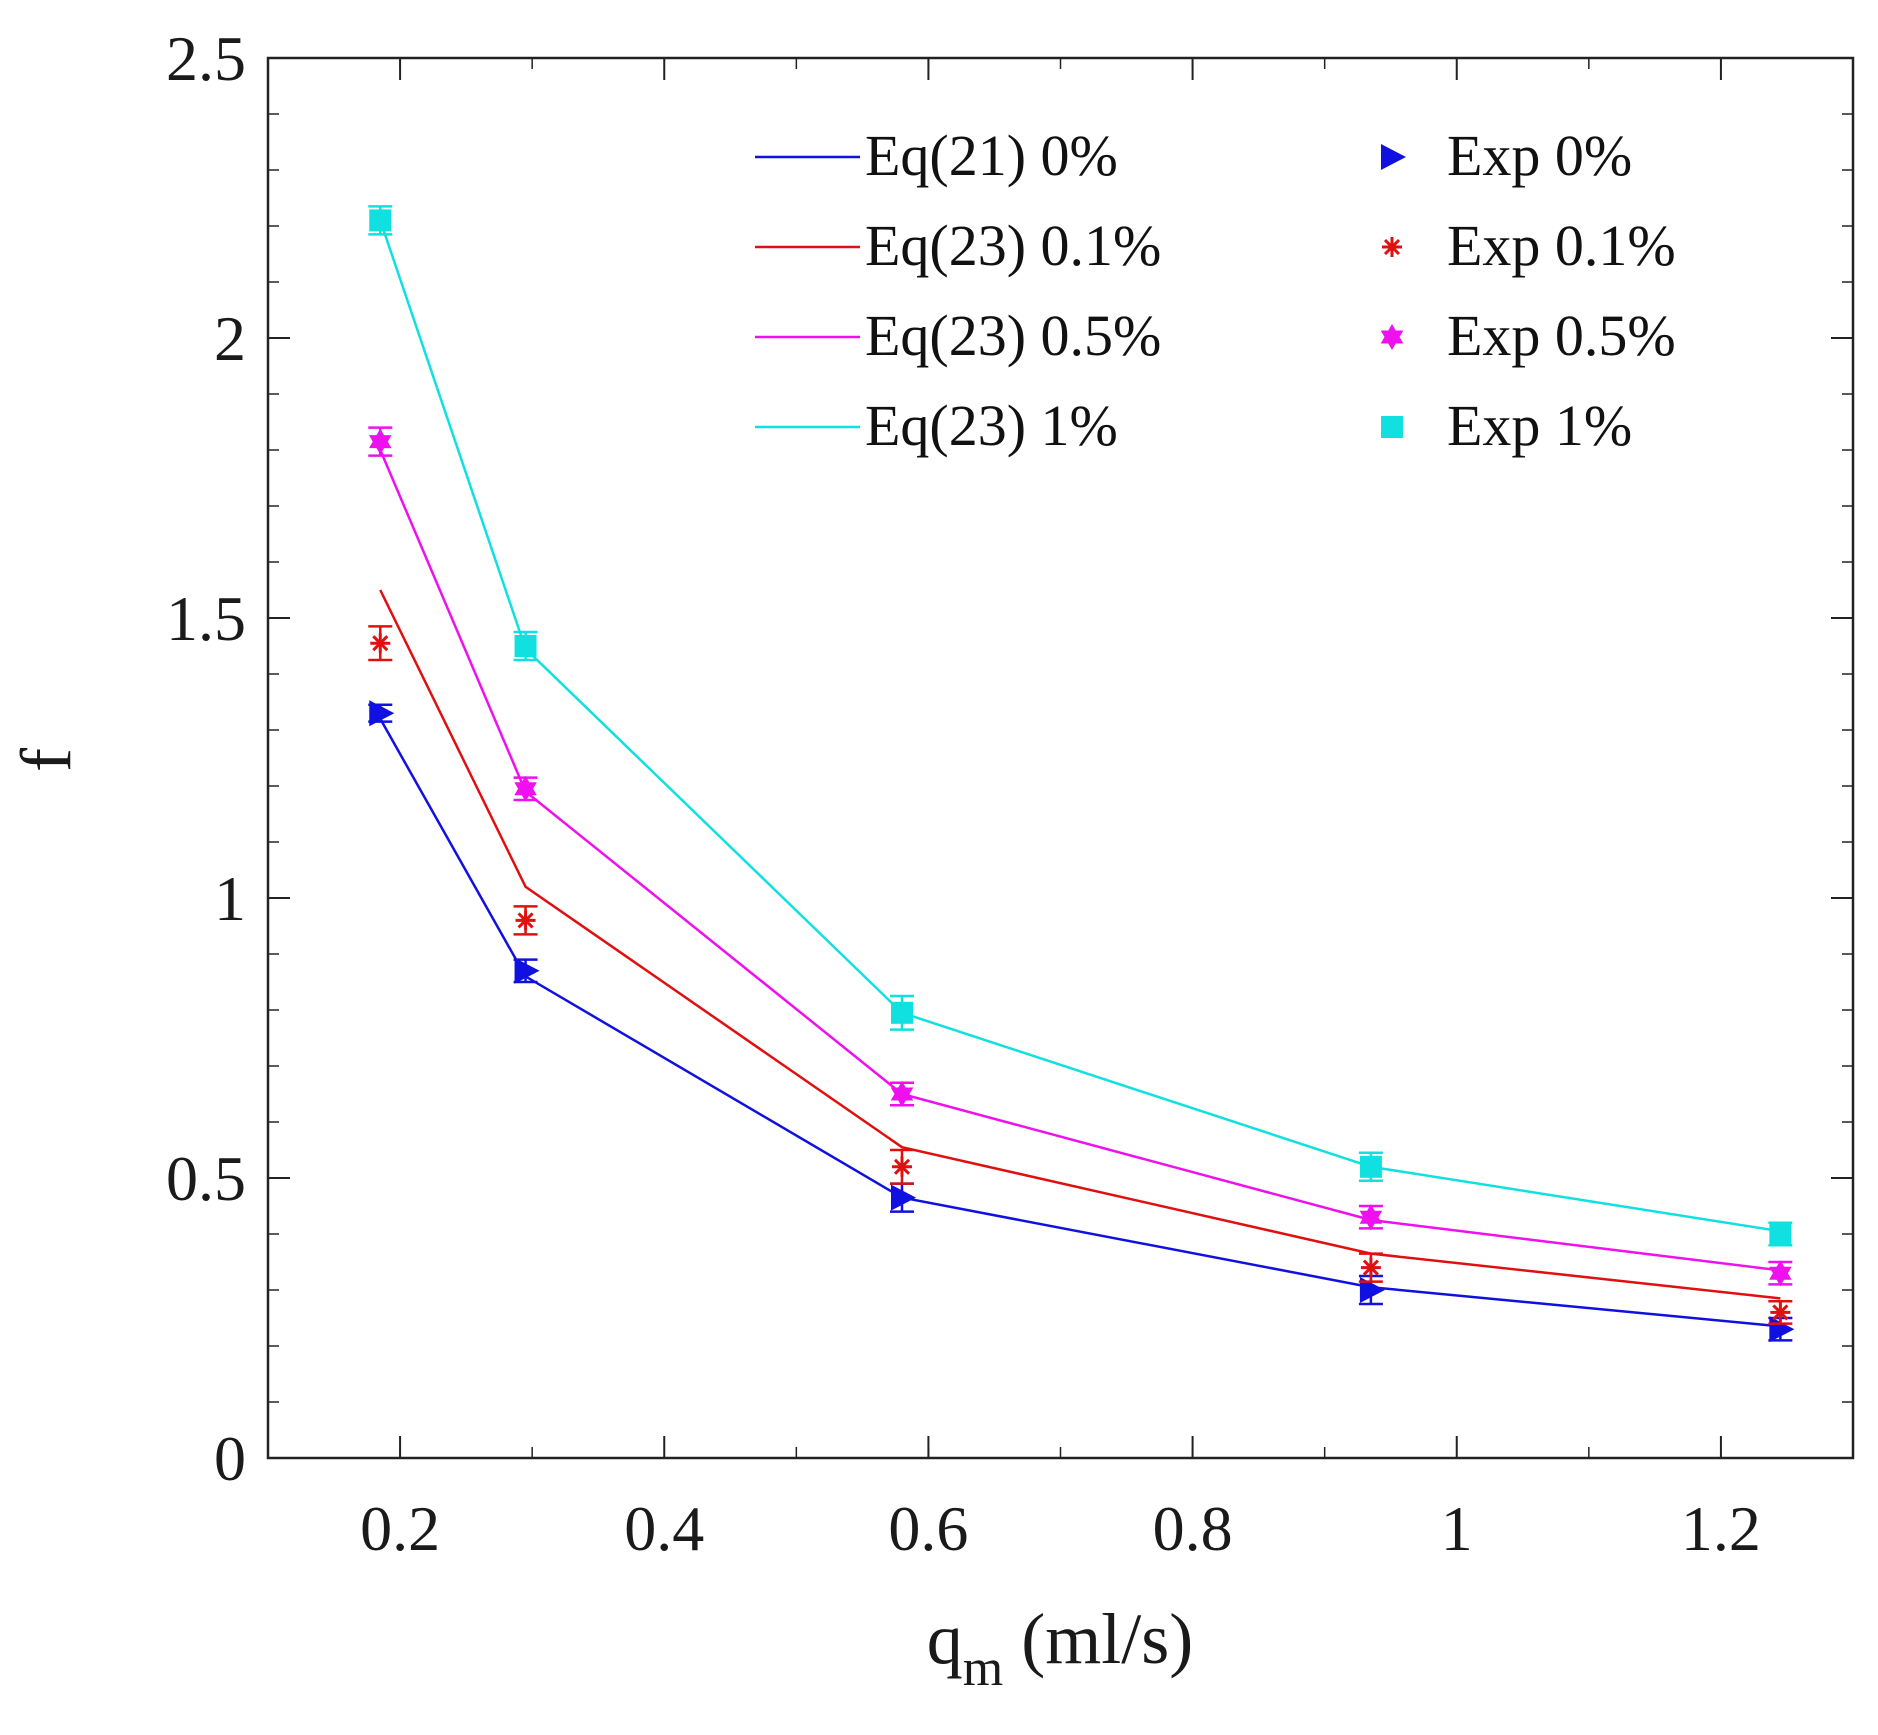  What do you see at coordinates (1013, 245) in the screenshot?
I see `legend-label: Eq(23) 0.1%` at bounding box center [1013, 245].